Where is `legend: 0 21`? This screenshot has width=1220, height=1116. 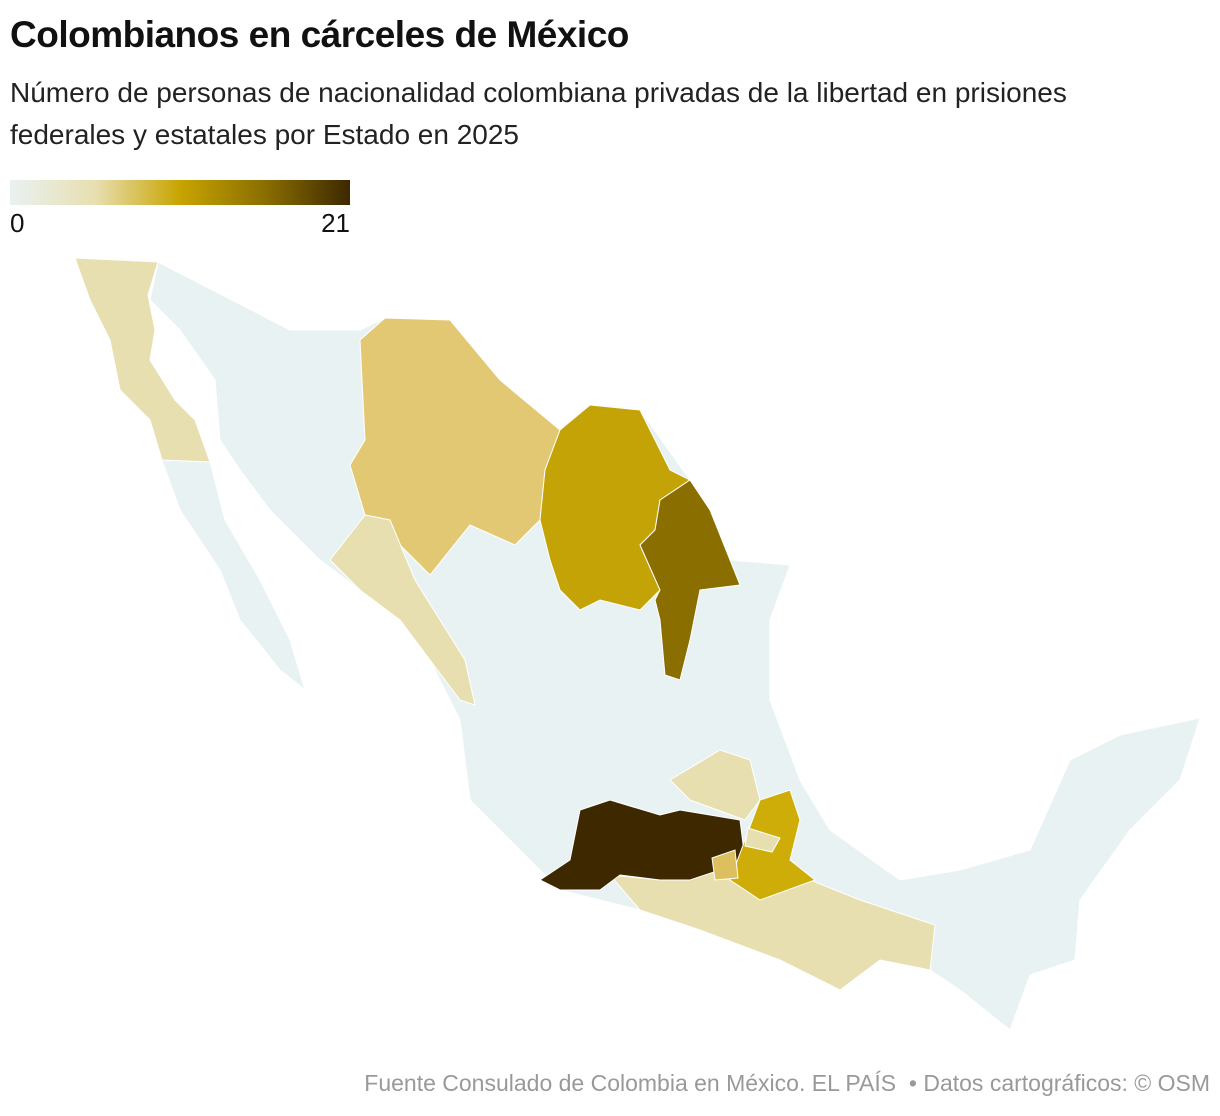 legend: 0 21 is located at coordinates (180, 209).